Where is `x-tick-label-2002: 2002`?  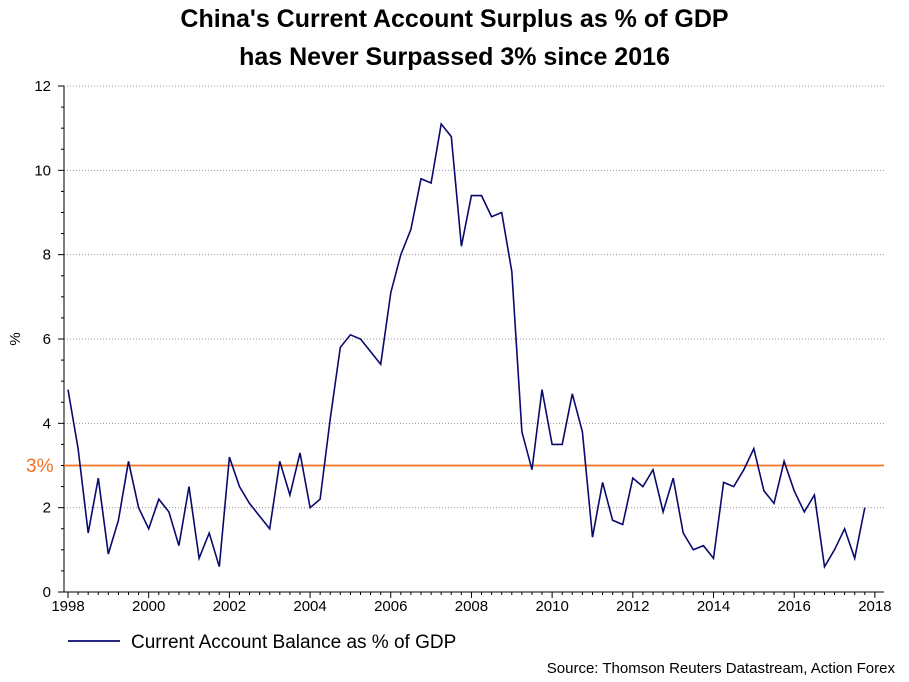 x-tick-label-2002: 2002 is located at coordinates (229, 606).